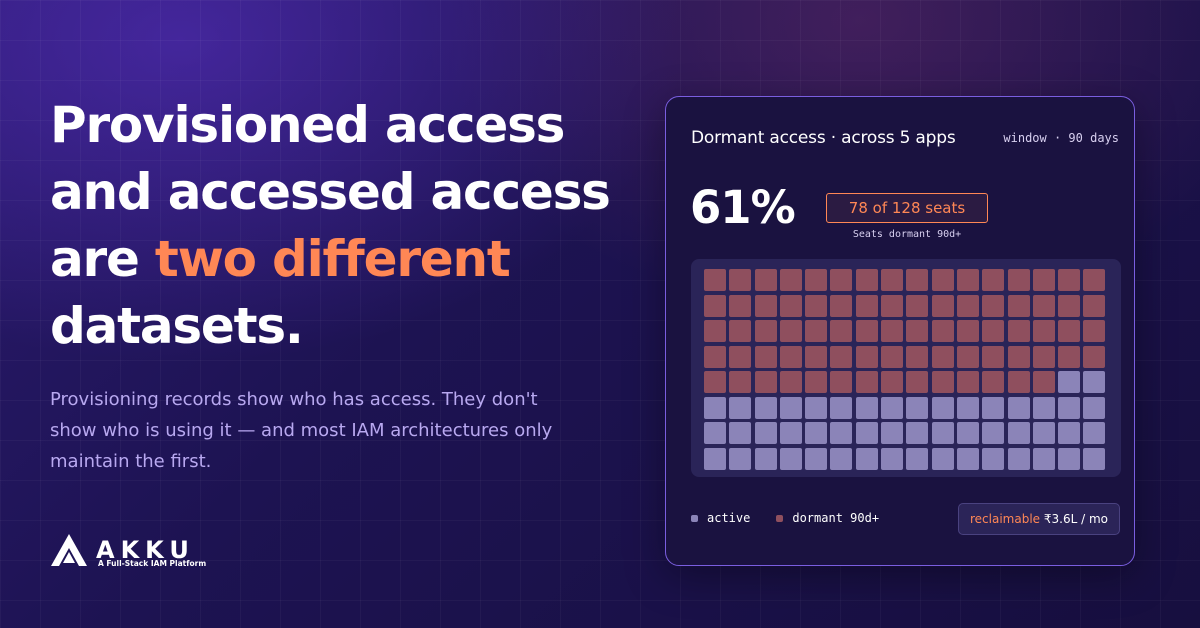  I want to click on brand-name: AKKU, so click(145, 550).